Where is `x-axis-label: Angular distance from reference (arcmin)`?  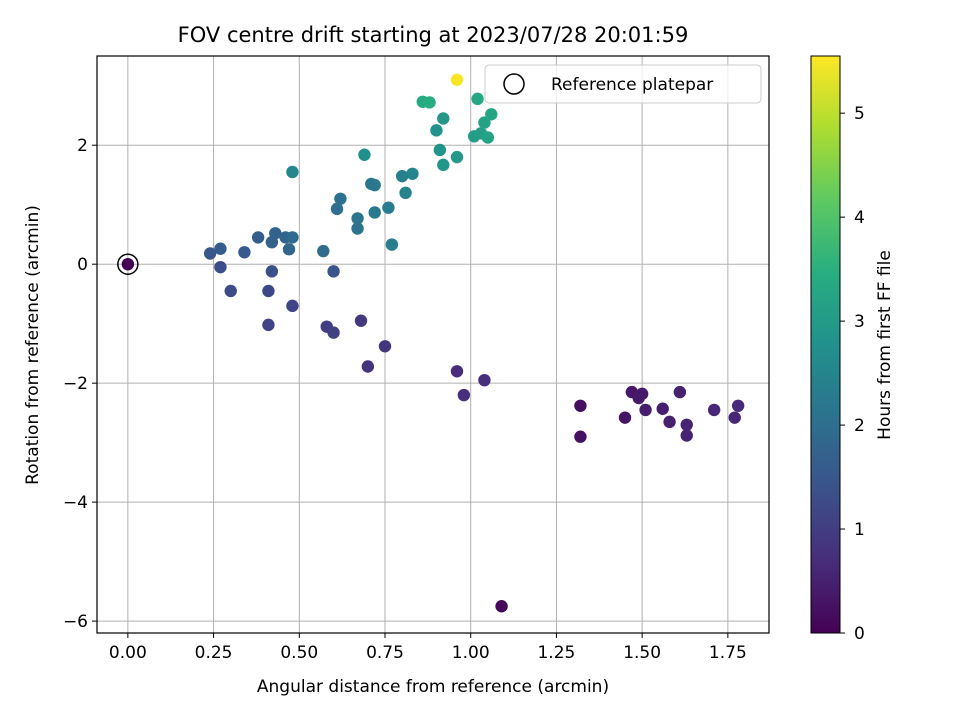
x-axis-label: Angular distance from reference (arcmin) is located at coordinates (433, 687).